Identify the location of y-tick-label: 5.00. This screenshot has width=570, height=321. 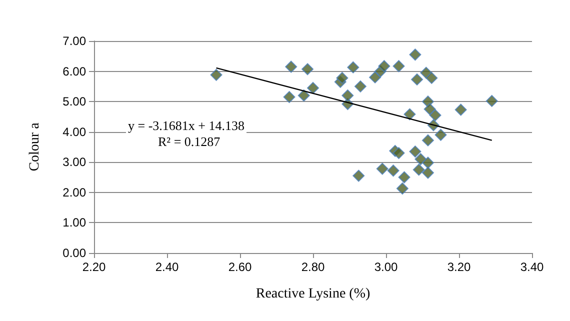
(74, 101).